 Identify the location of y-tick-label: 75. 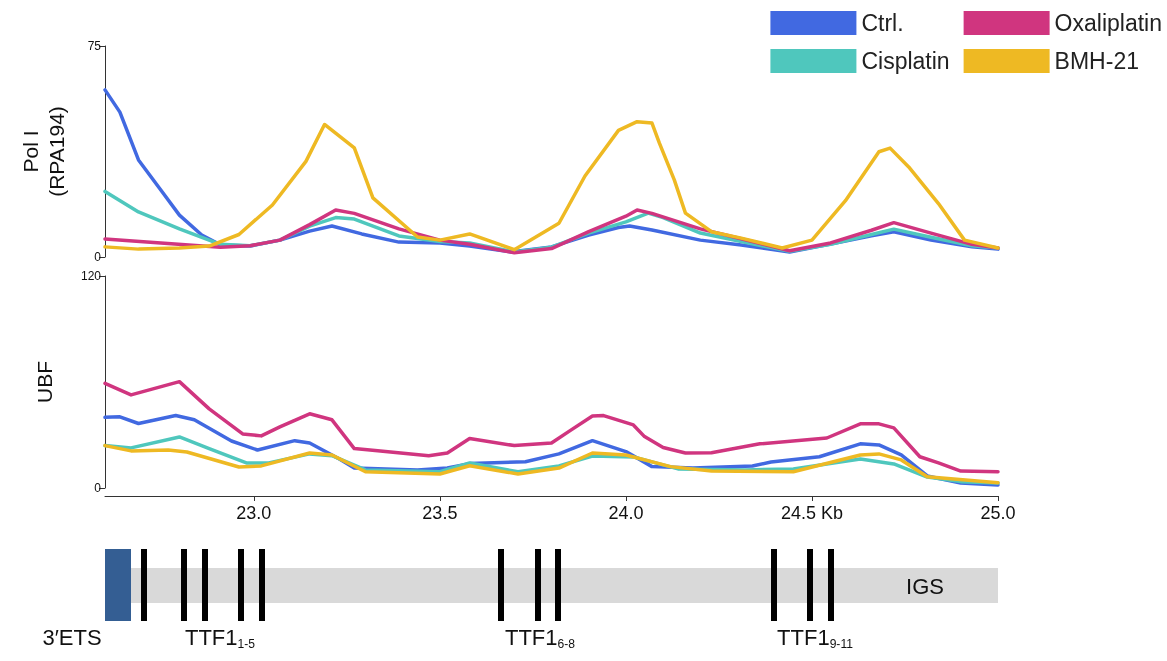
(94, 46).